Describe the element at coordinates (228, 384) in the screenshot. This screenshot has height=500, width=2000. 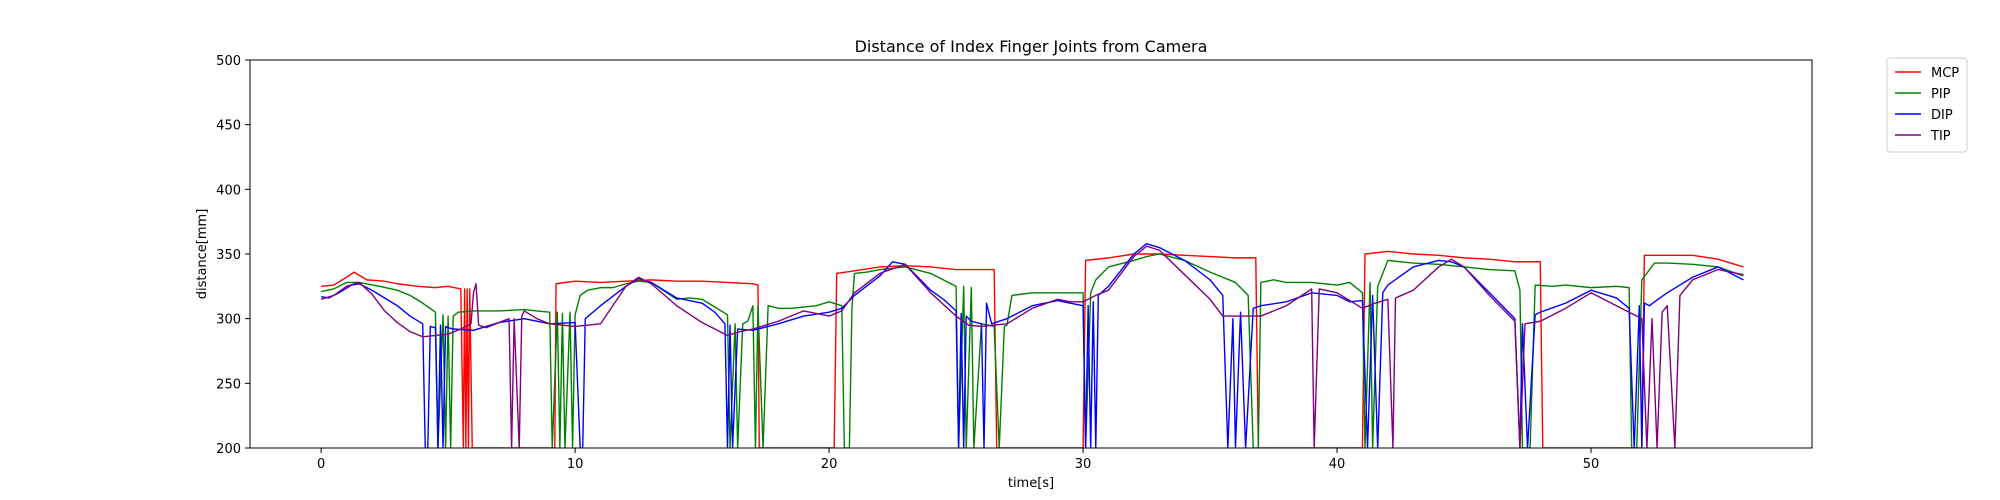
I see `y-tick-label: 250` at that location.